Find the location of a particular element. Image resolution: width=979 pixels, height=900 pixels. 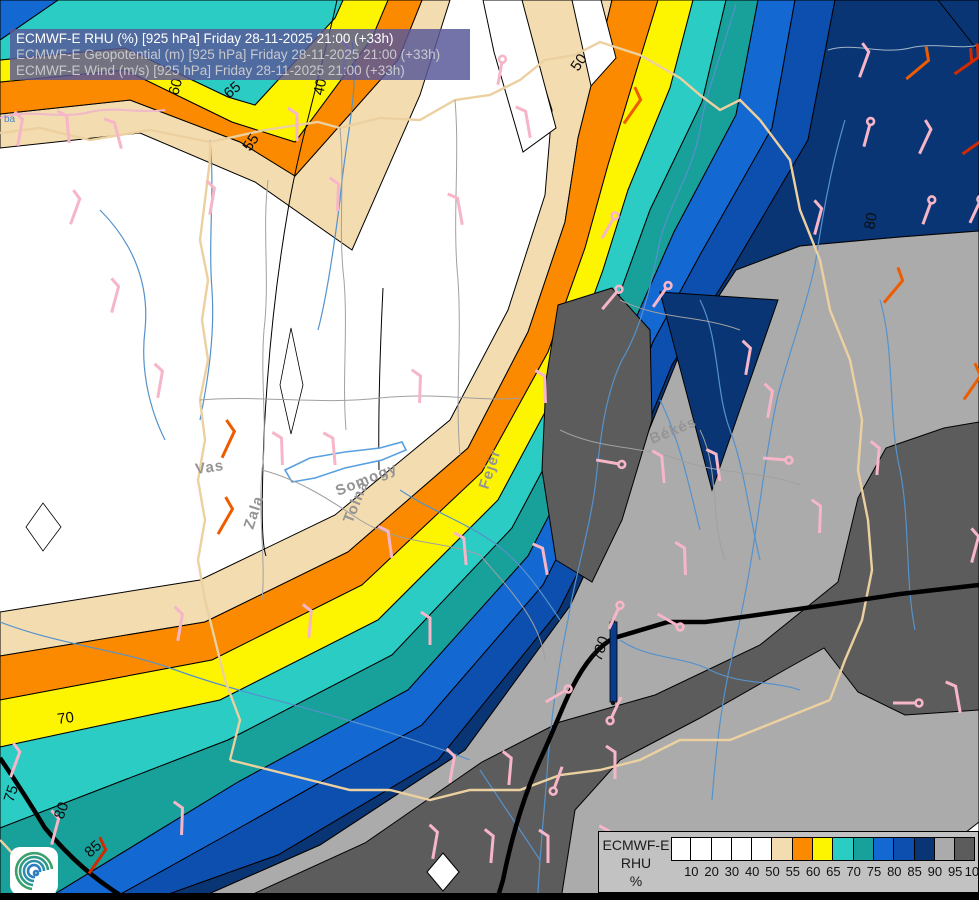

legend-tick-label: 30 is located at coordinates (732, 871).